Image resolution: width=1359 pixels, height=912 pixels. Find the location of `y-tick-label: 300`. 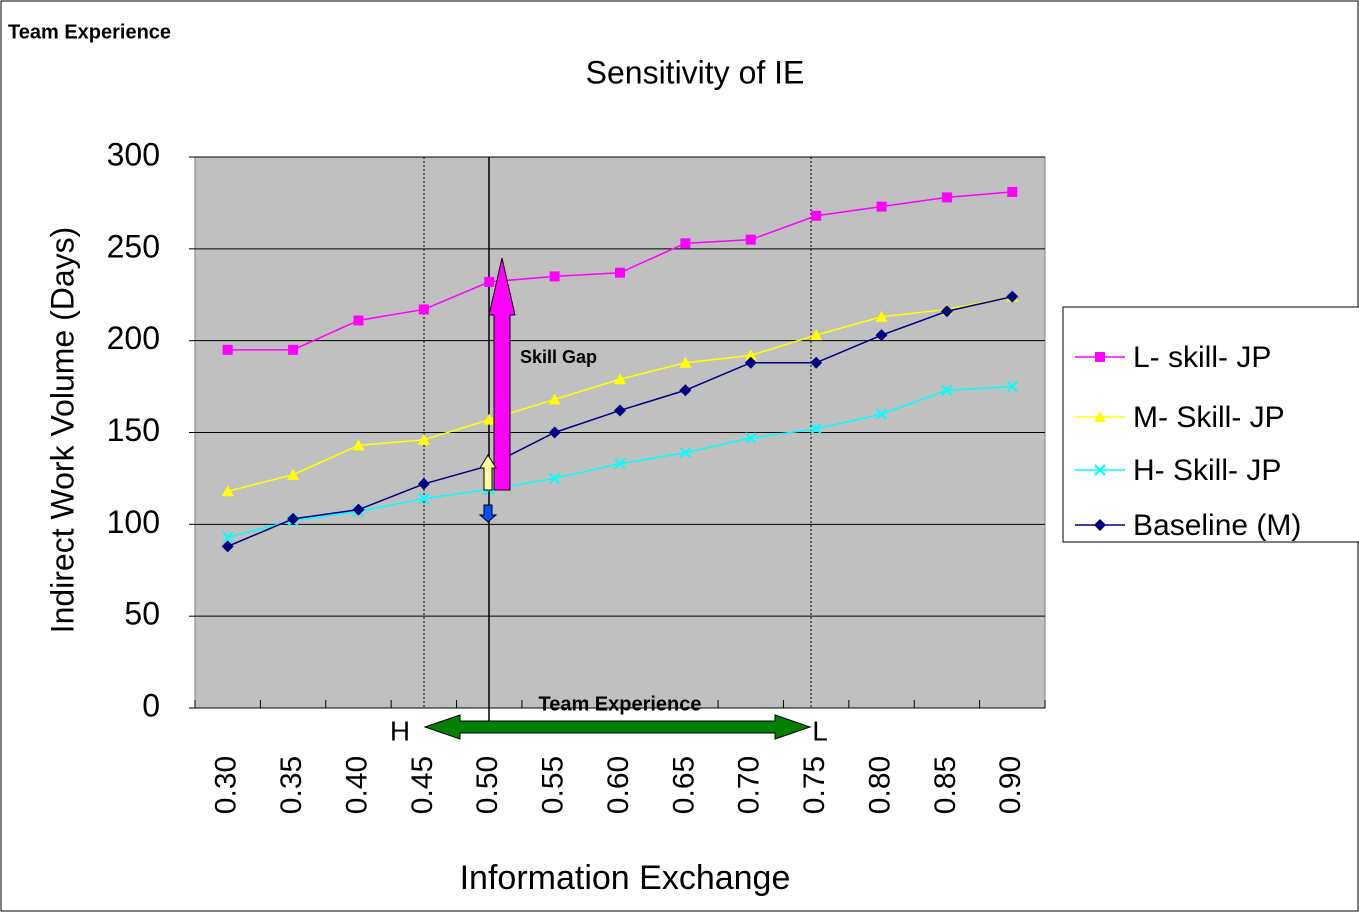

y-tick-label: 300 is located at coordinates (133, 154).